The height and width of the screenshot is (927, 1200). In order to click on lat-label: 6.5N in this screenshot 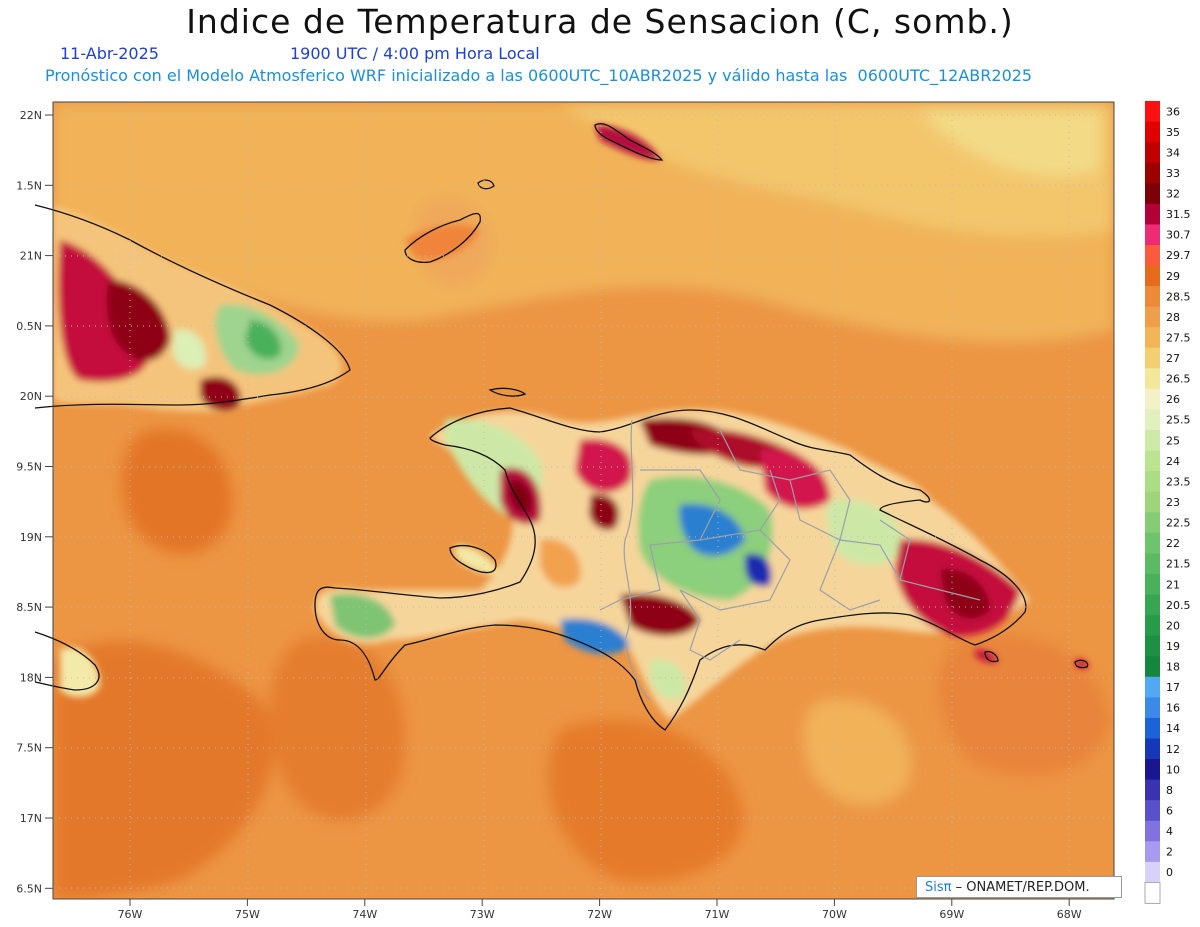, I will do `click(29, 888)`.